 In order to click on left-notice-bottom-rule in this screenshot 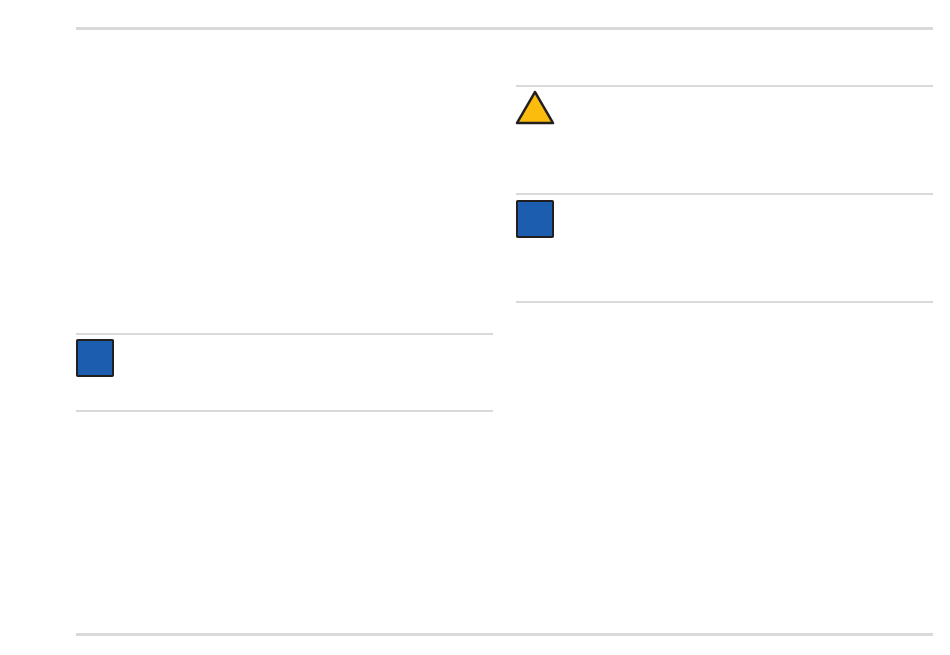, I will do `click(284, 411)`.